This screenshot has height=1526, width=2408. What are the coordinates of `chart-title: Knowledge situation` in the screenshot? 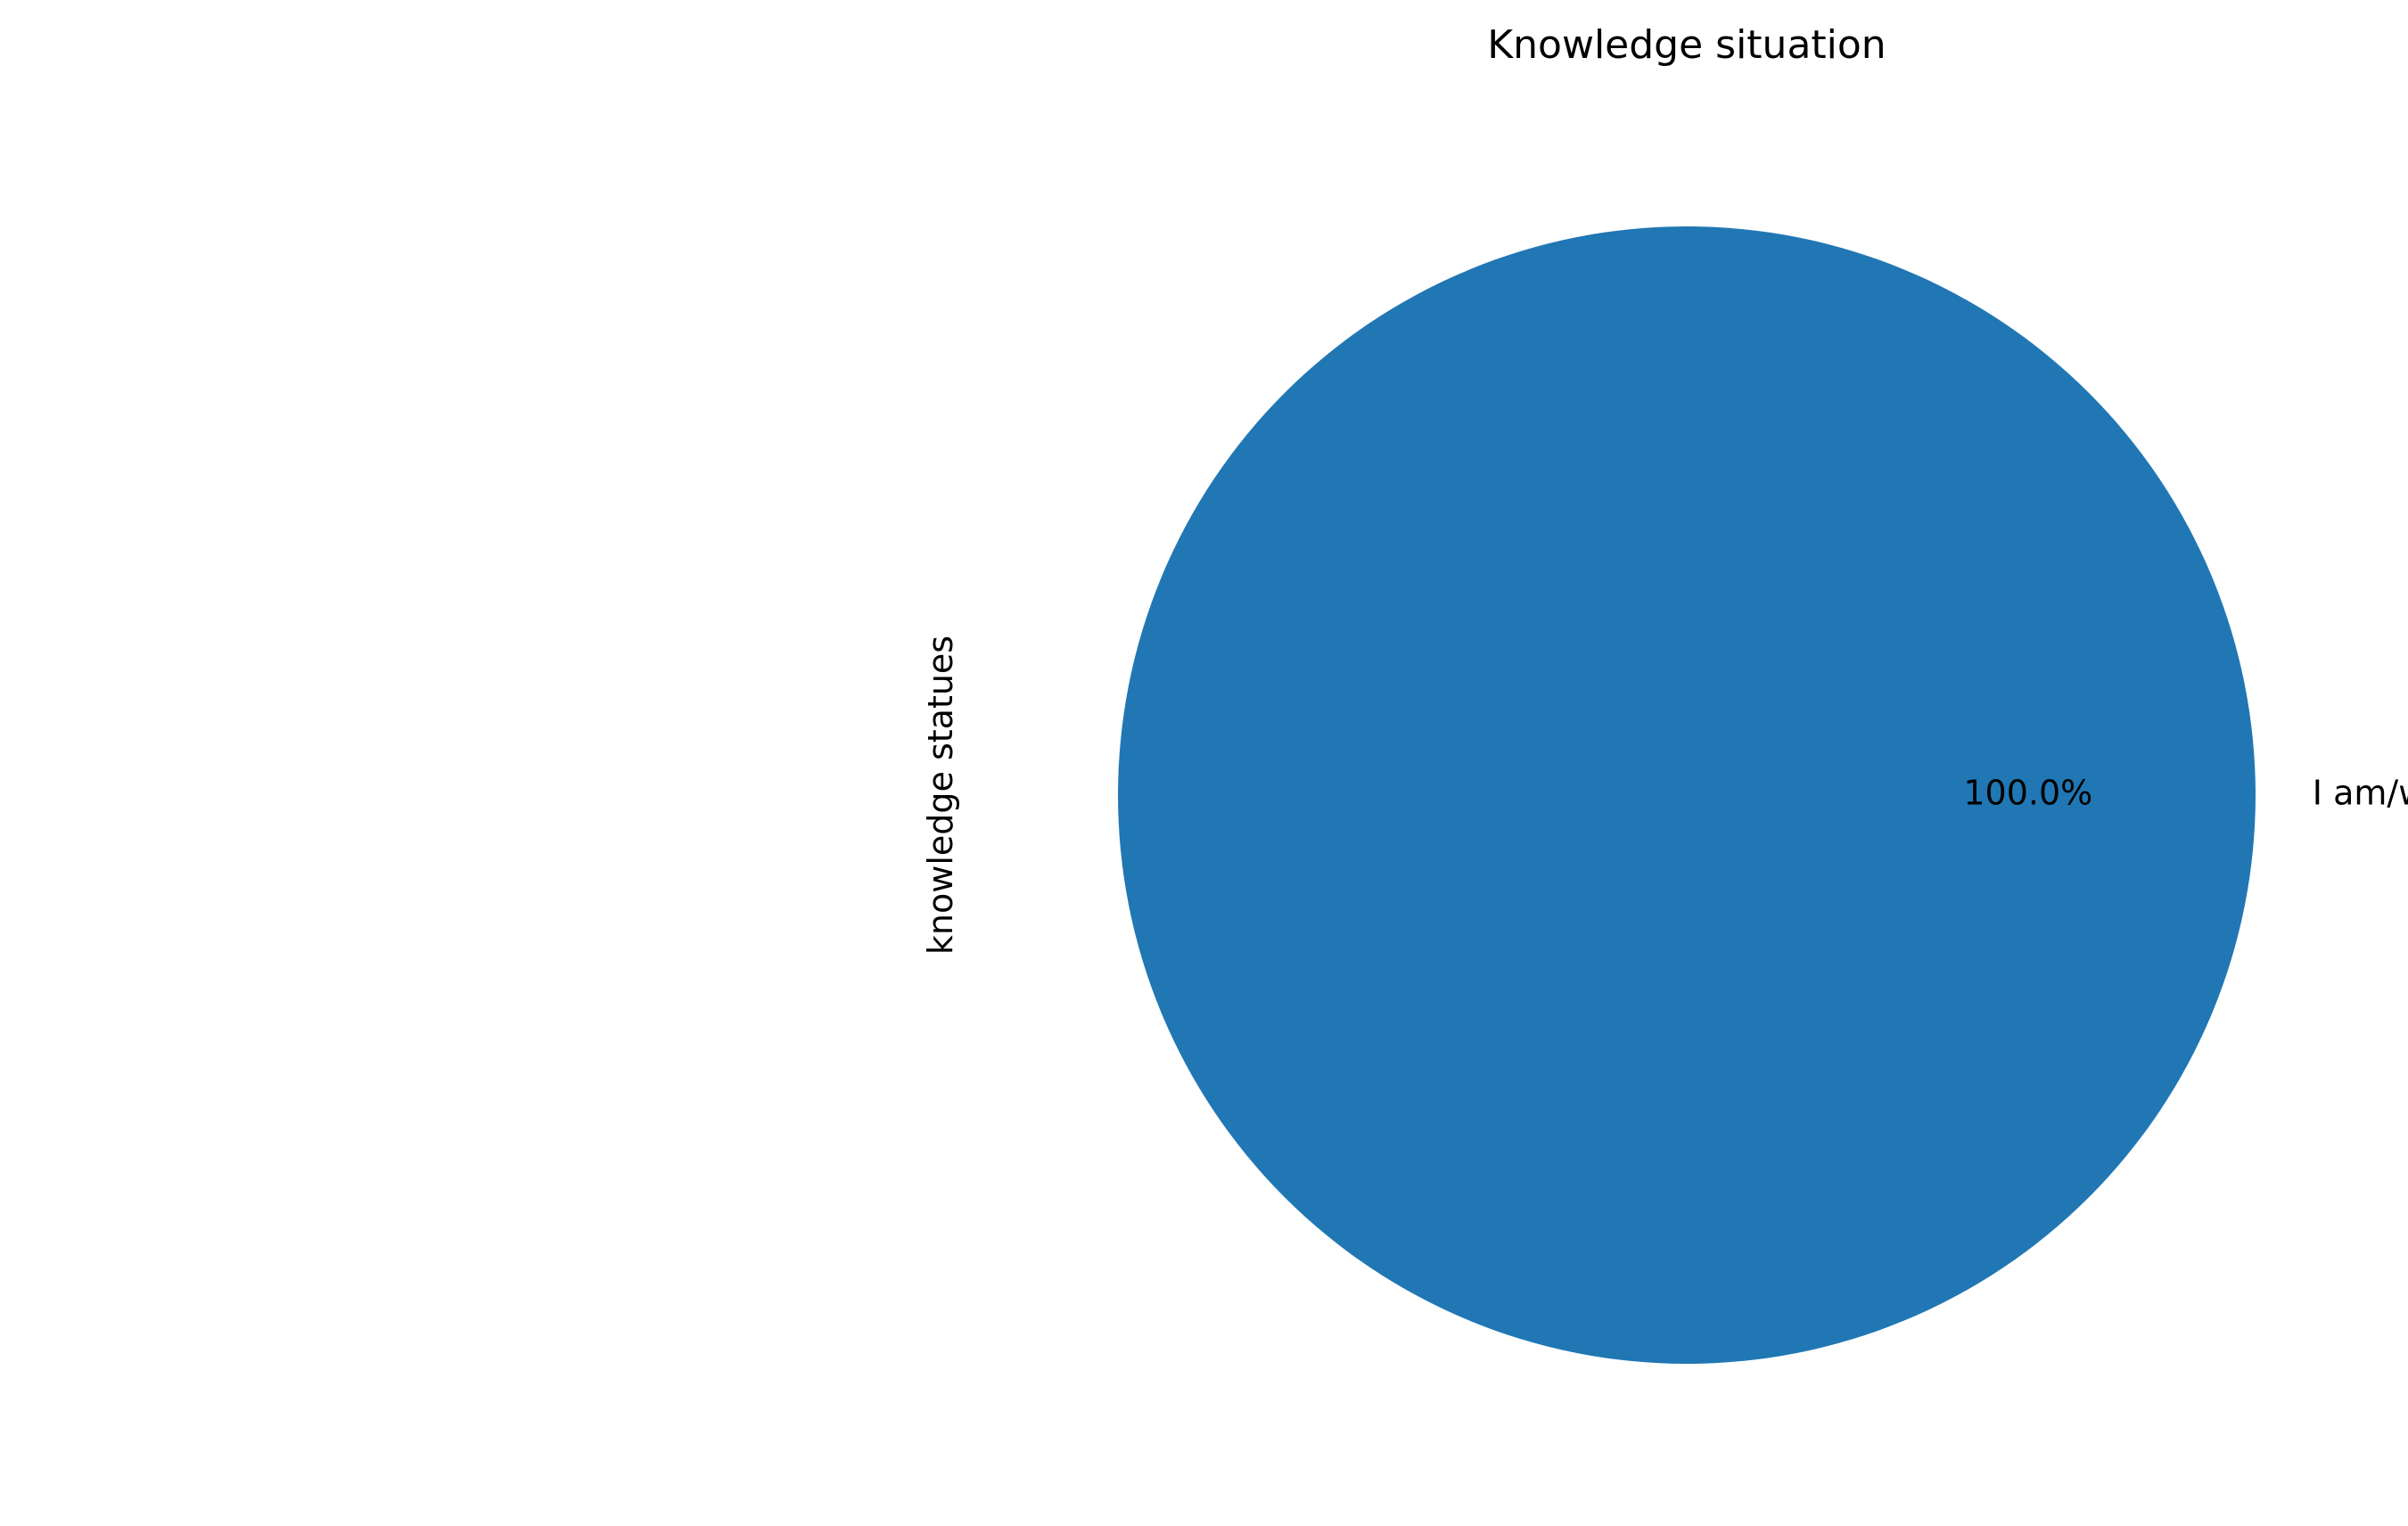 It's located at (1687, 45).